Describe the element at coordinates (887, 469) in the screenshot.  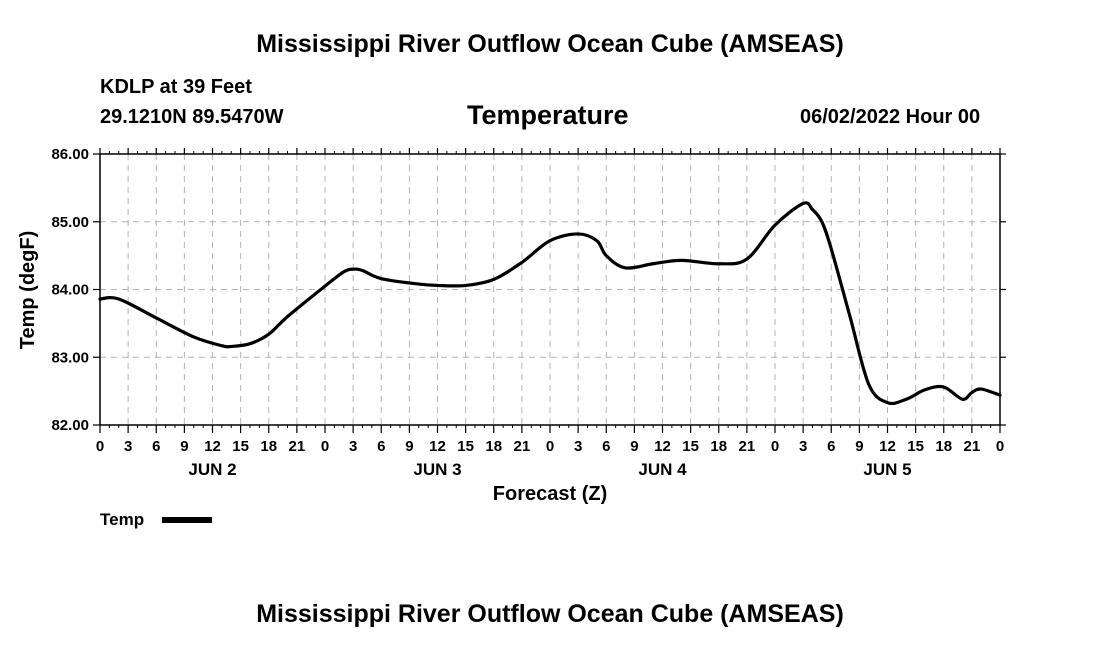
I see `day-label: JUN 5` at that location.